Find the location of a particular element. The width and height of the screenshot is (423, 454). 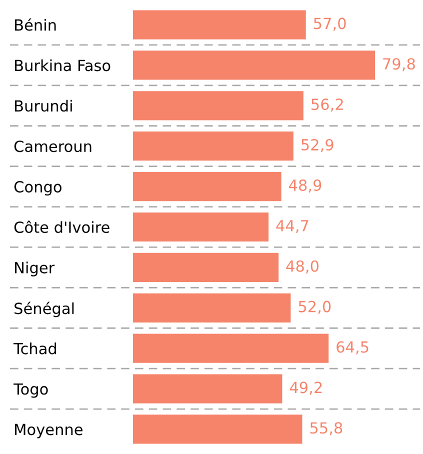

y-tick-label: Burkina Faso is located at coordinates (62, 65).